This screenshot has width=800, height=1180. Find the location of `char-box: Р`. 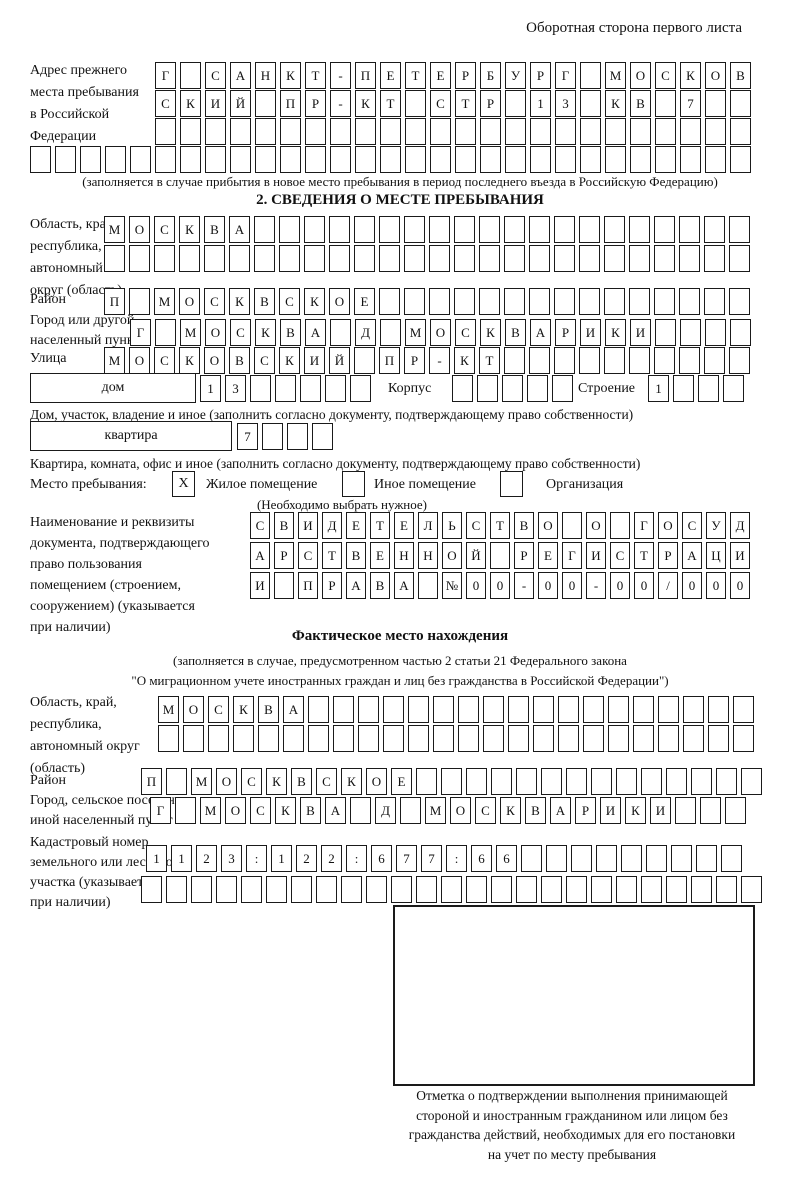

char-box: Р is located at coordinates (668, 555).